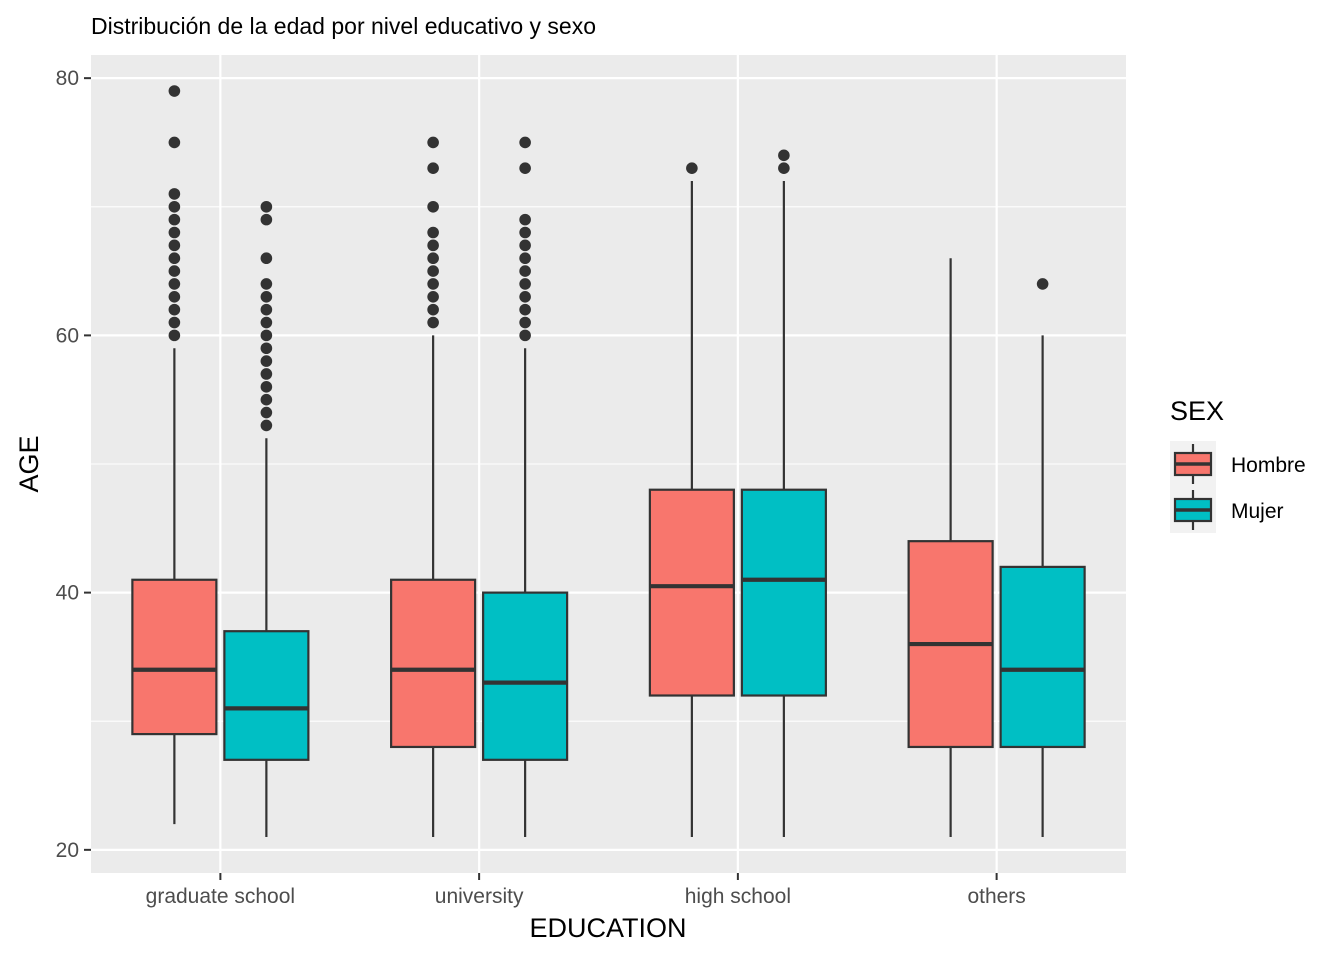  What do you see at coordinates (479, 896) in the screenshot?
I see `x-tick-label: university` at bounding box center [479, 896].